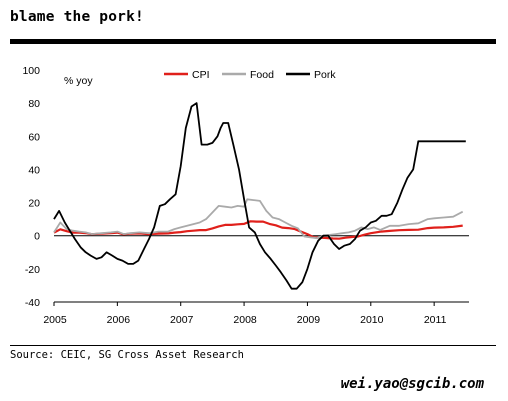  I want to click on y-tick-labels: -40 -20 0 20 40 60 80 100, so click(31, 187).